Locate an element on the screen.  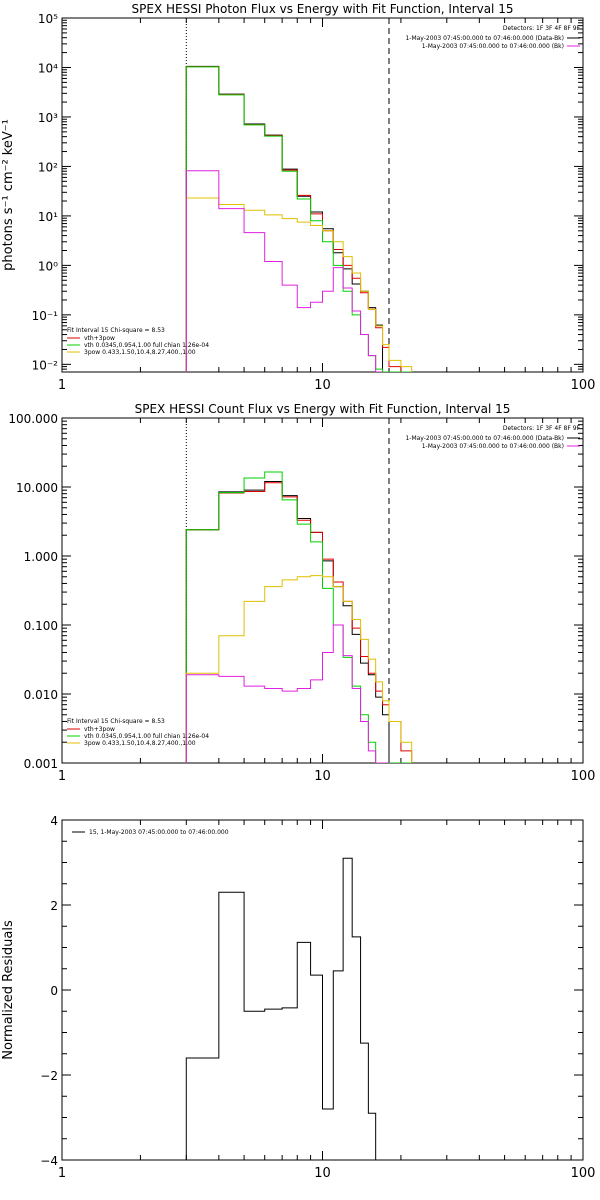
y-tick-label: 10⁴ is located at coordinates (48, 68).